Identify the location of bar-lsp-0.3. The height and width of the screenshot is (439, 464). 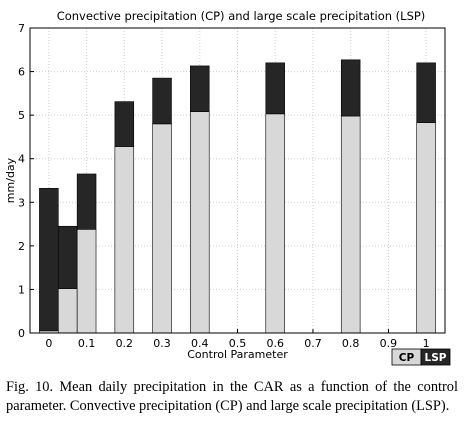
(162, 101).